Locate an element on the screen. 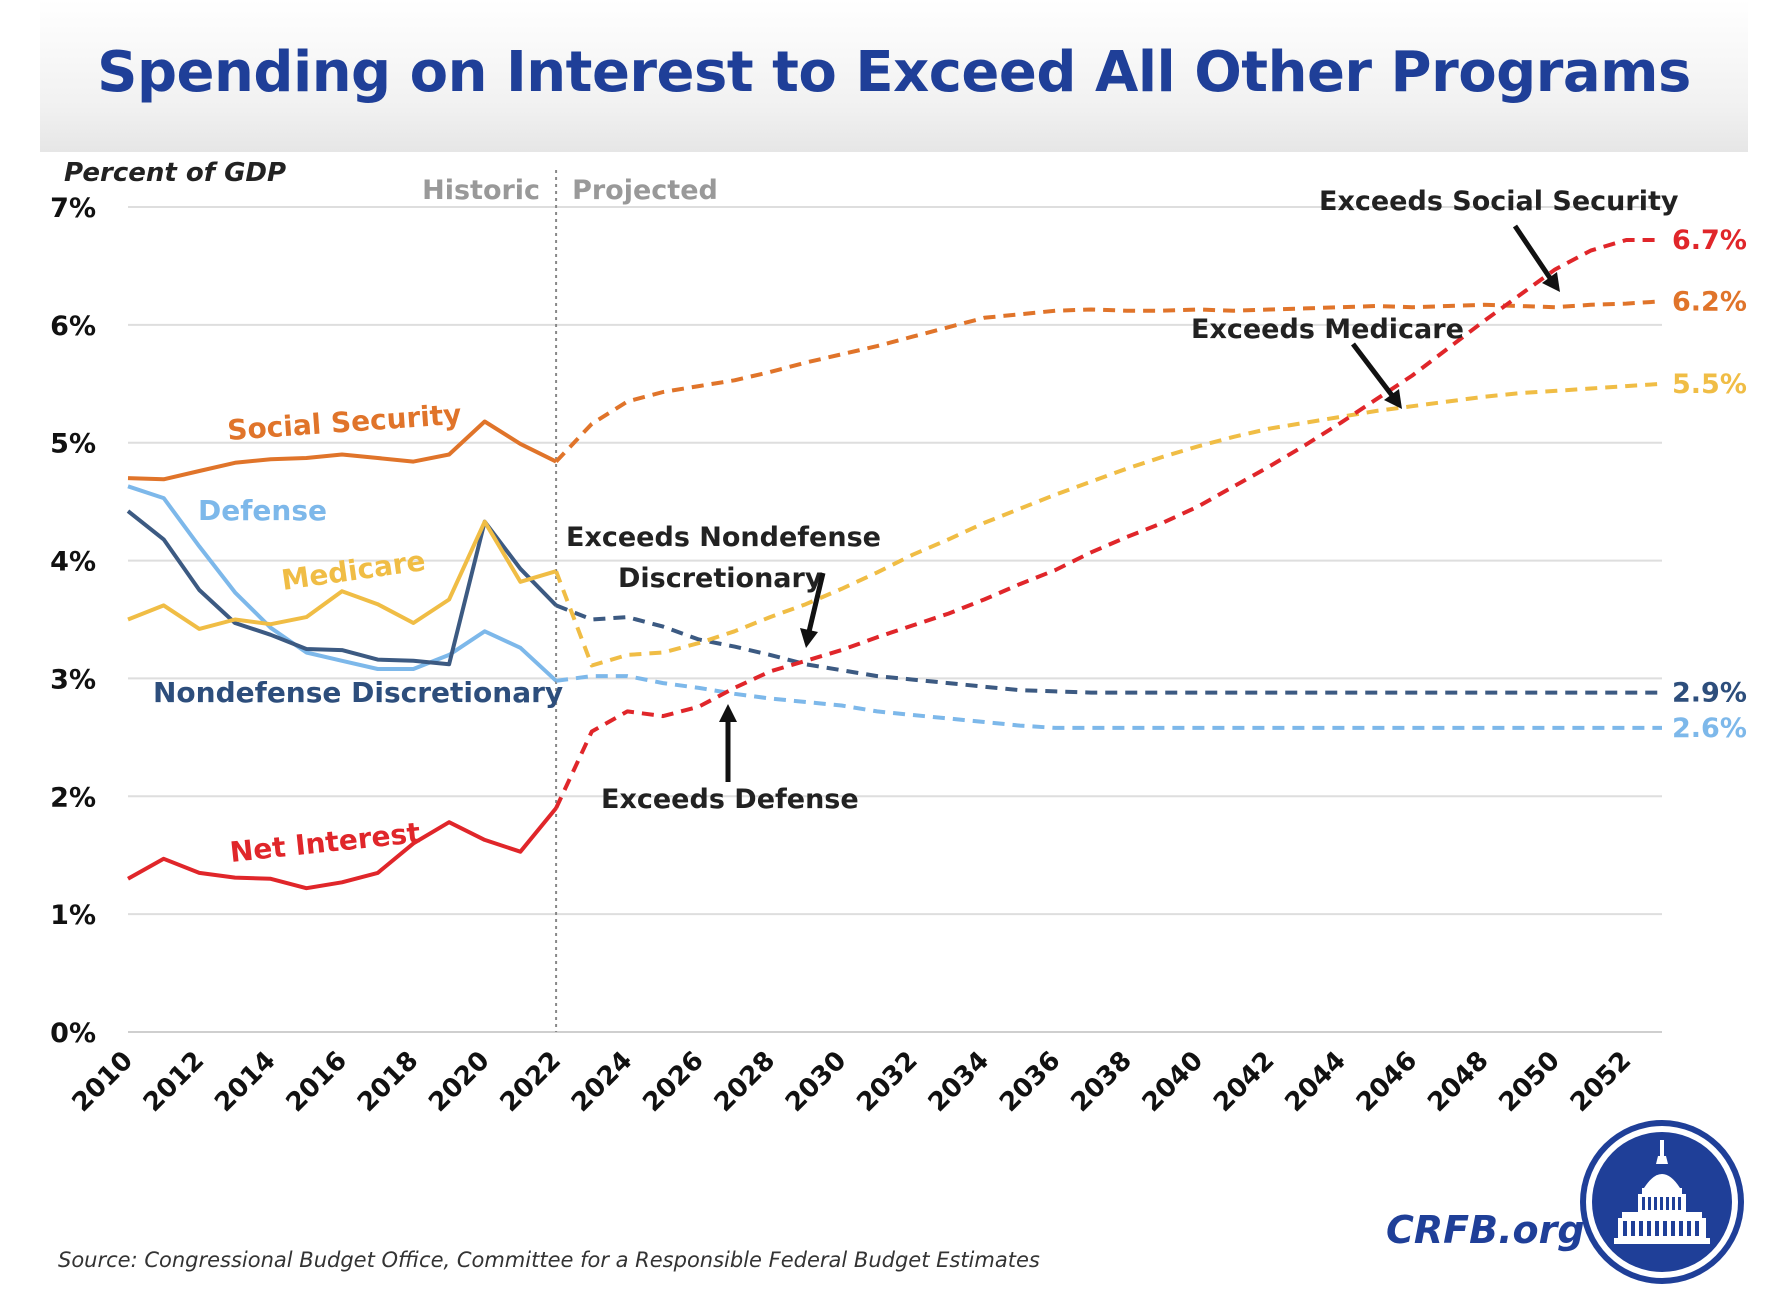 This screenshot has height=1304, width=1788. x-tick-label: 2014 is located at coordinates (245, 1082).